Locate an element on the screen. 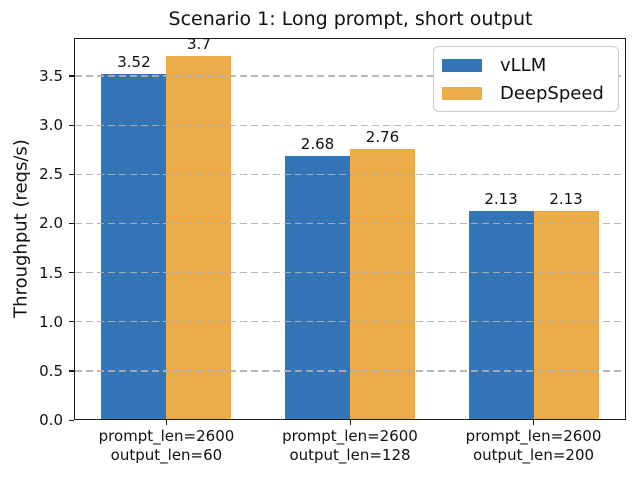 The image size is (640, 480). y-tick-label: 3.0 is located at coordinates (51, 125).